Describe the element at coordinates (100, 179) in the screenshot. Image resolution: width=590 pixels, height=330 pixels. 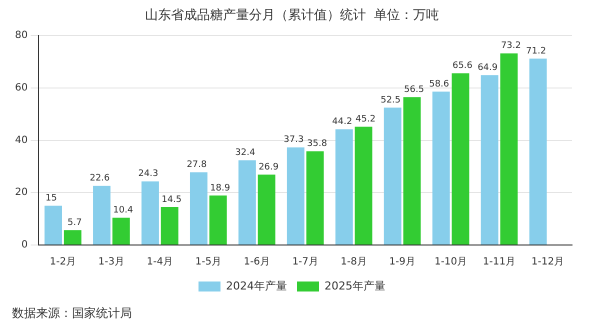
I see `data-label: 22.6` at that location.